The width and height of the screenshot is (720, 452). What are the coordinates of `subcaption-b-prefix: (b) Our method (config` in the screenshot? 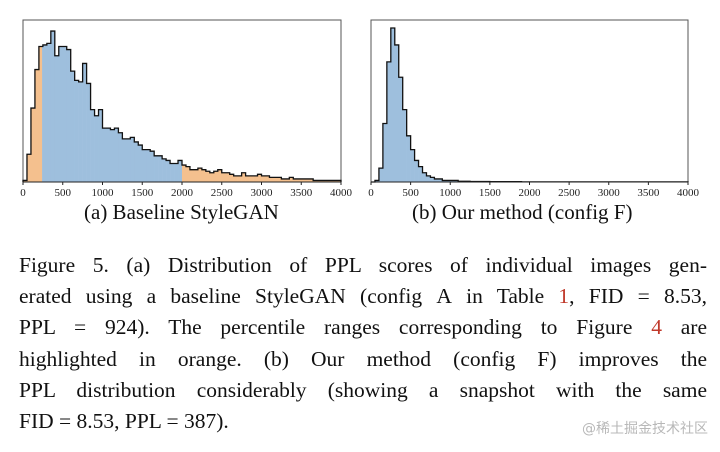 It's located at (513, 212).